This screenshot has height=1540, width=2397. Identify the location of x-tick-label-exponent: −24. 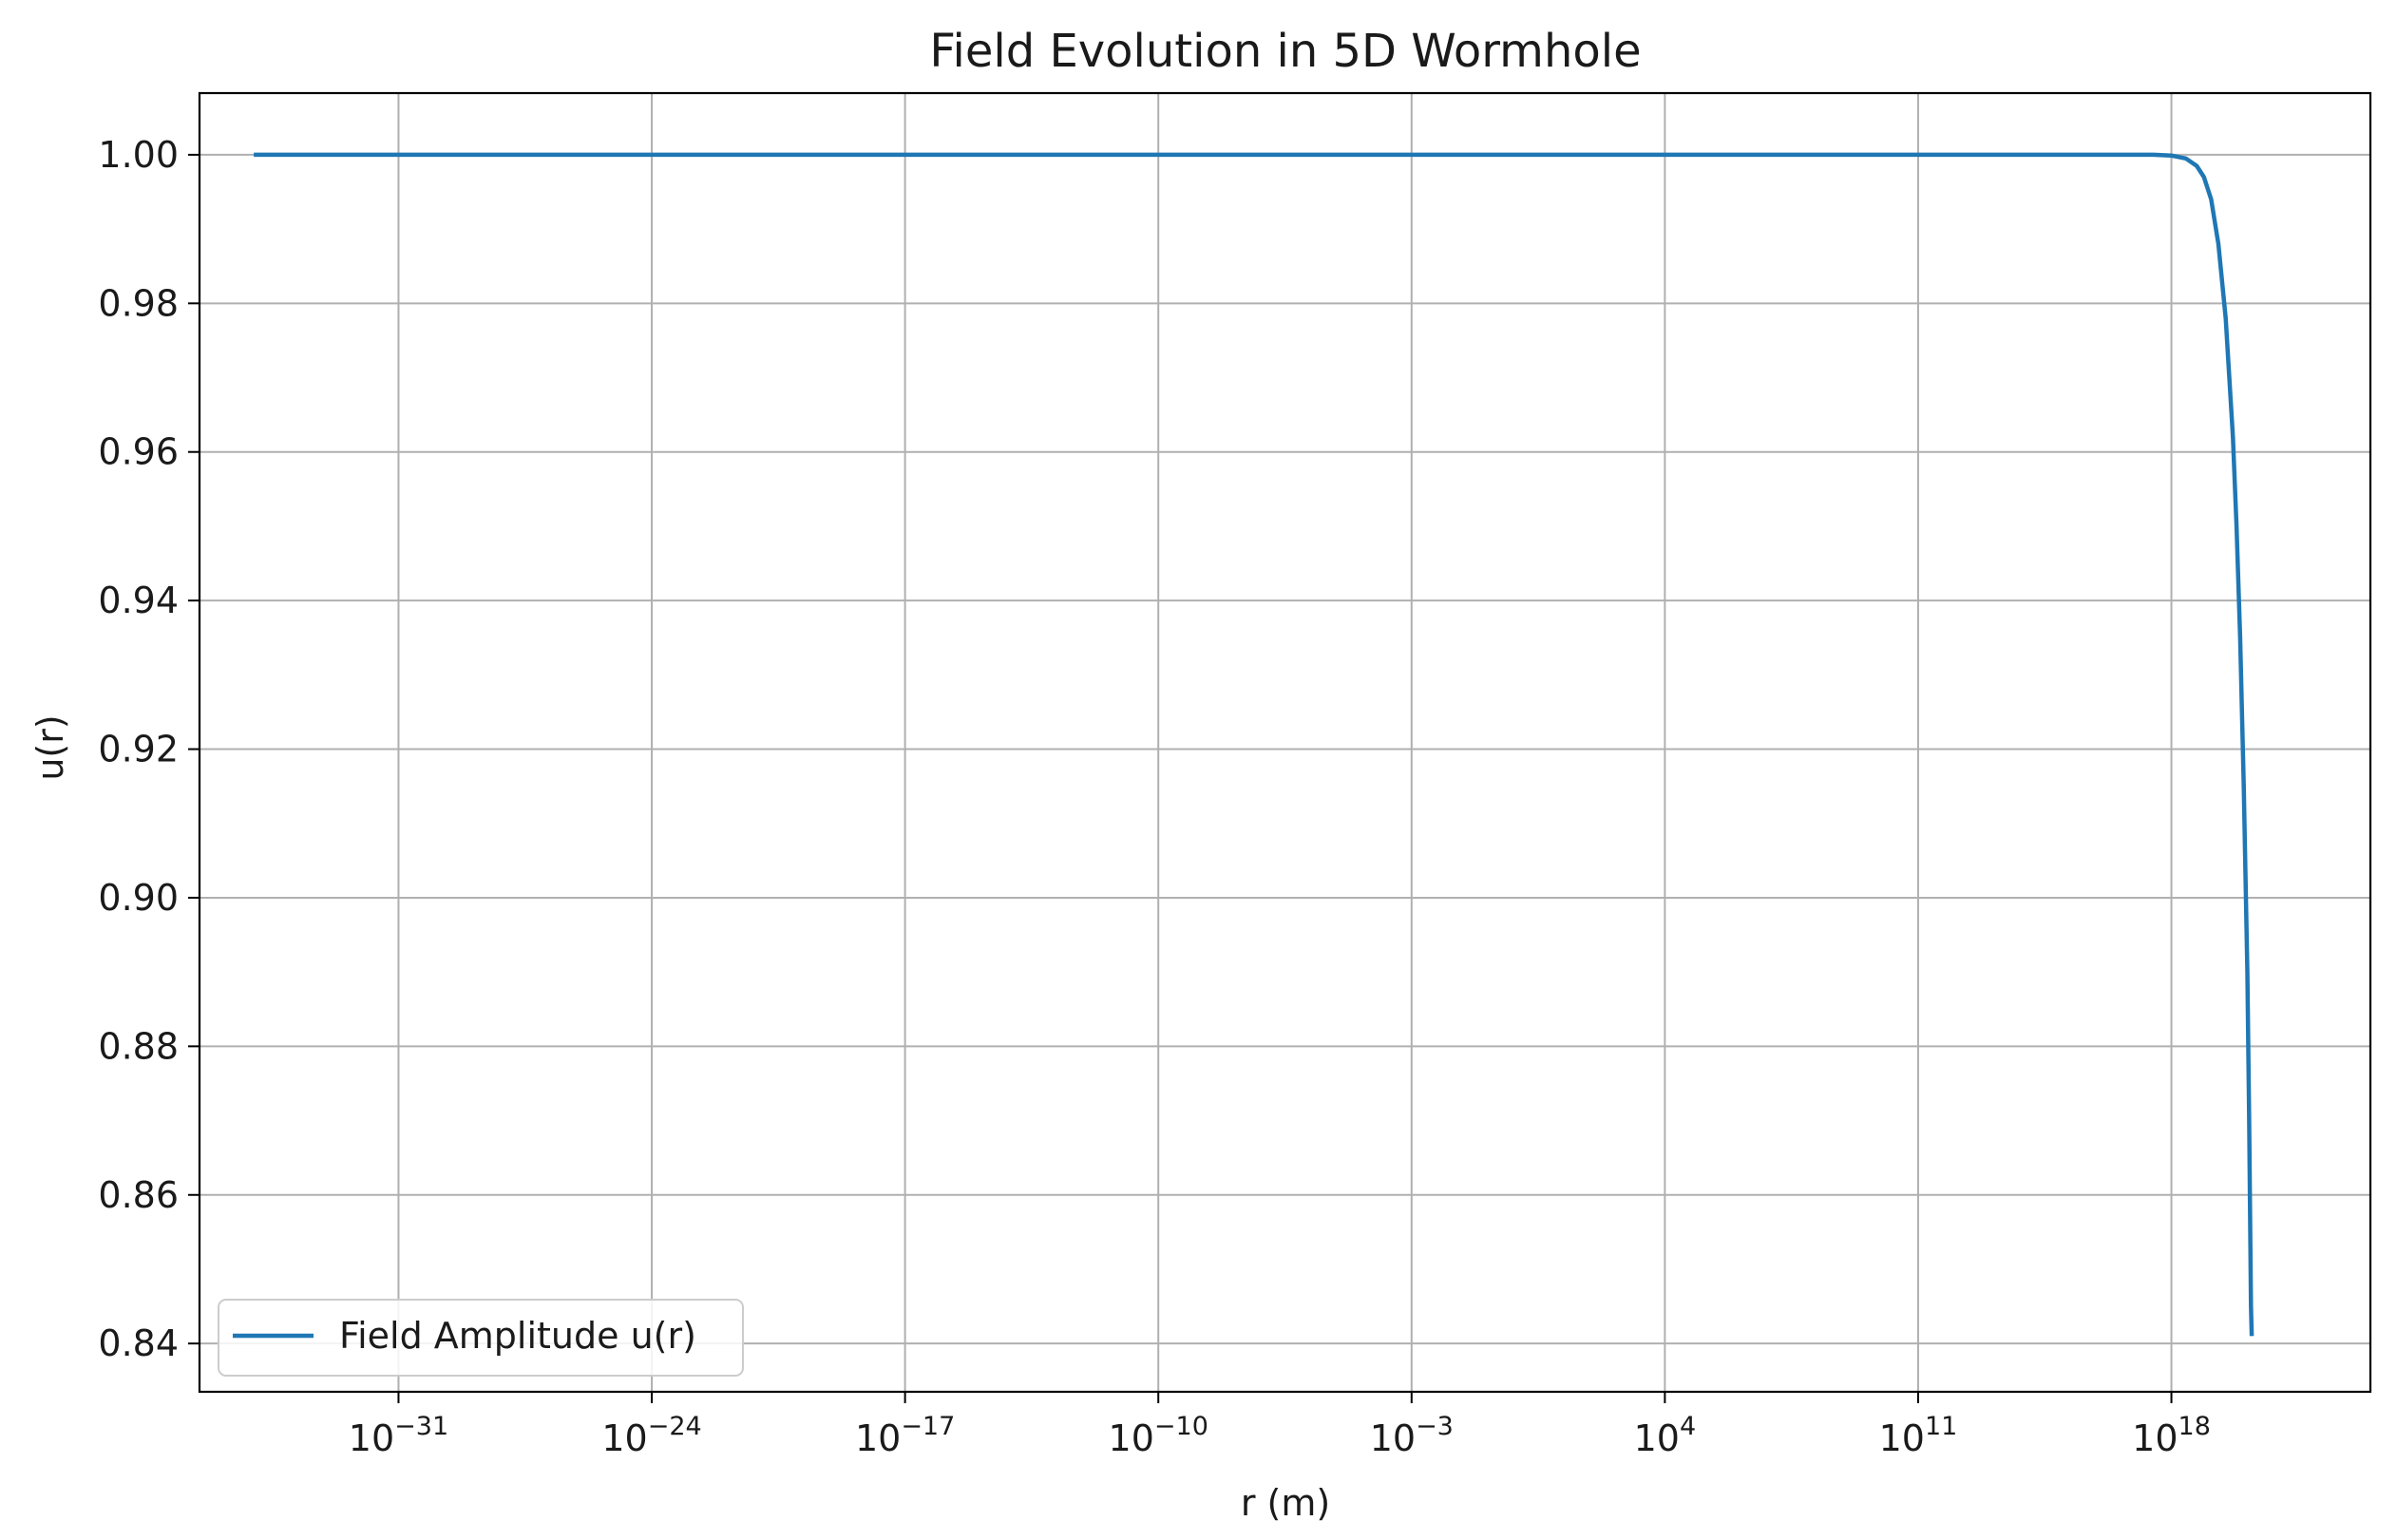
(675, 1426).